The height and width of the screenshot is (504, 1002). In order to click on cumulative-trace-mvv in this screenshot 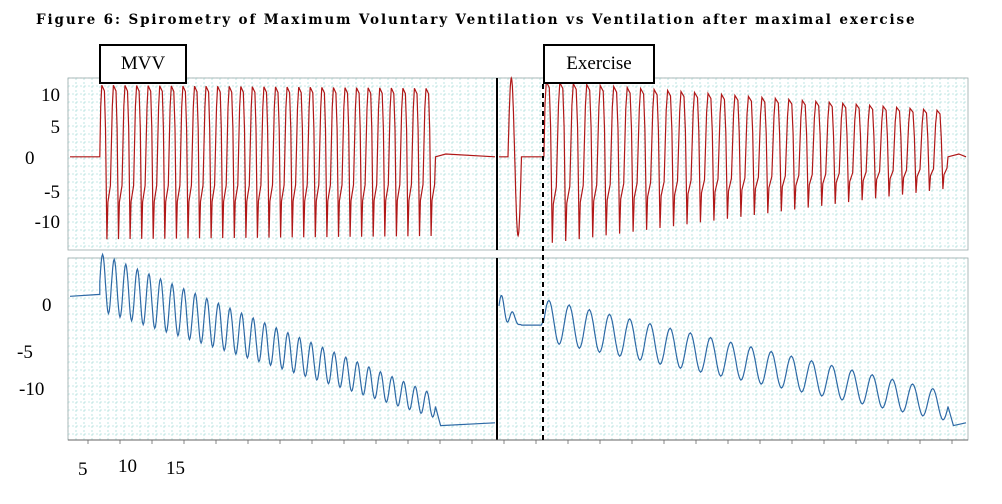, I will do `click(282, 339)`.